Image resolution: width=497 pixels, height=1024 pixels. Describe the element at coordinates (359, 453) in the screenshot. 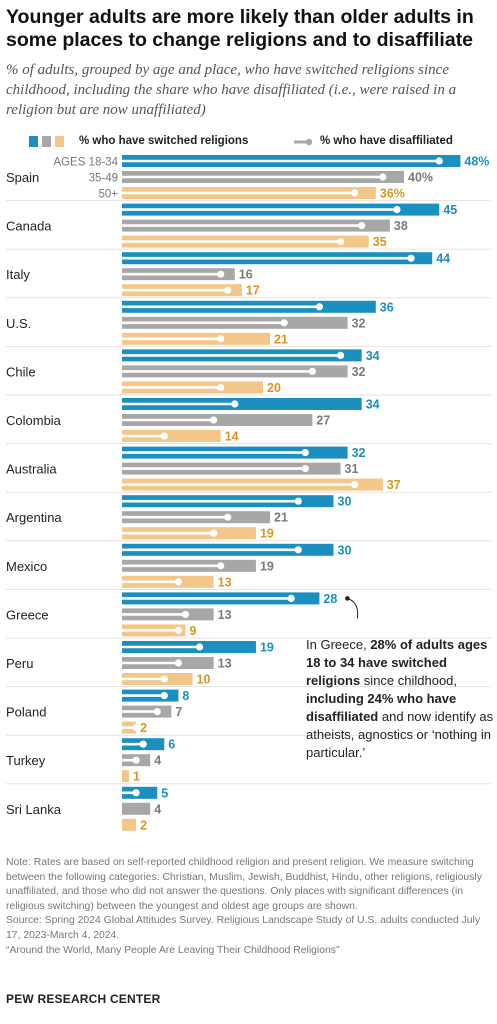

I see `data-label-australia-0: 32` at that location.